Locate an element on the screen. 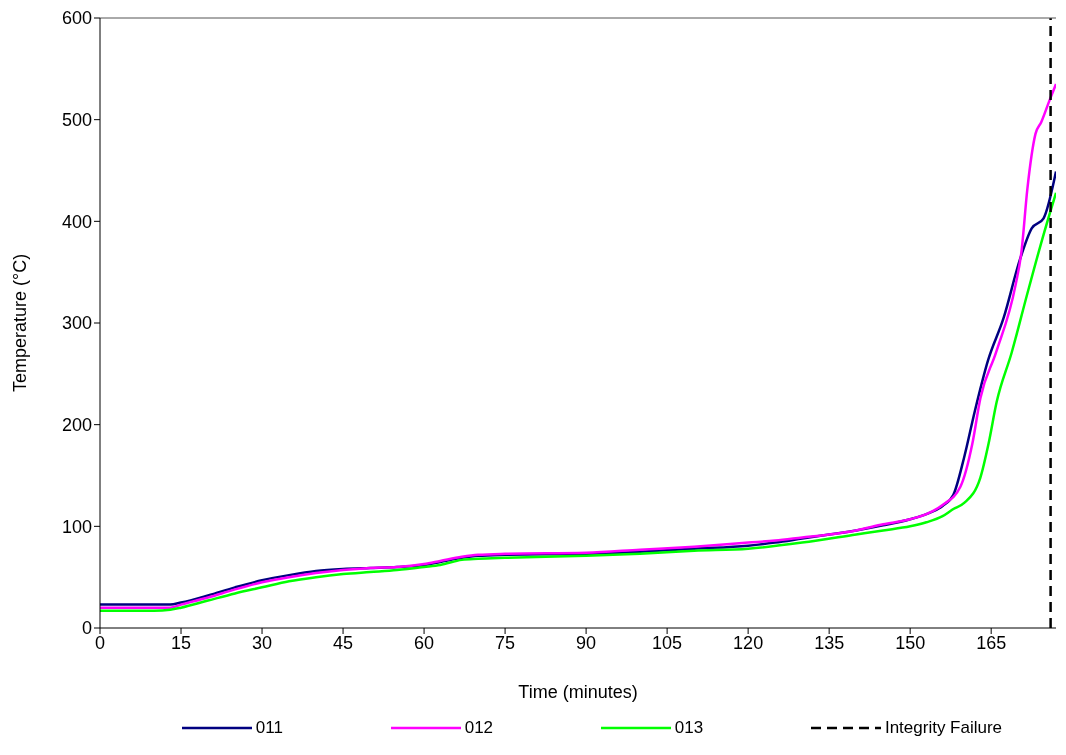 This screenshot has height=755, width=1066. x-tick-label: 105 is located at coordinates (667, 642).